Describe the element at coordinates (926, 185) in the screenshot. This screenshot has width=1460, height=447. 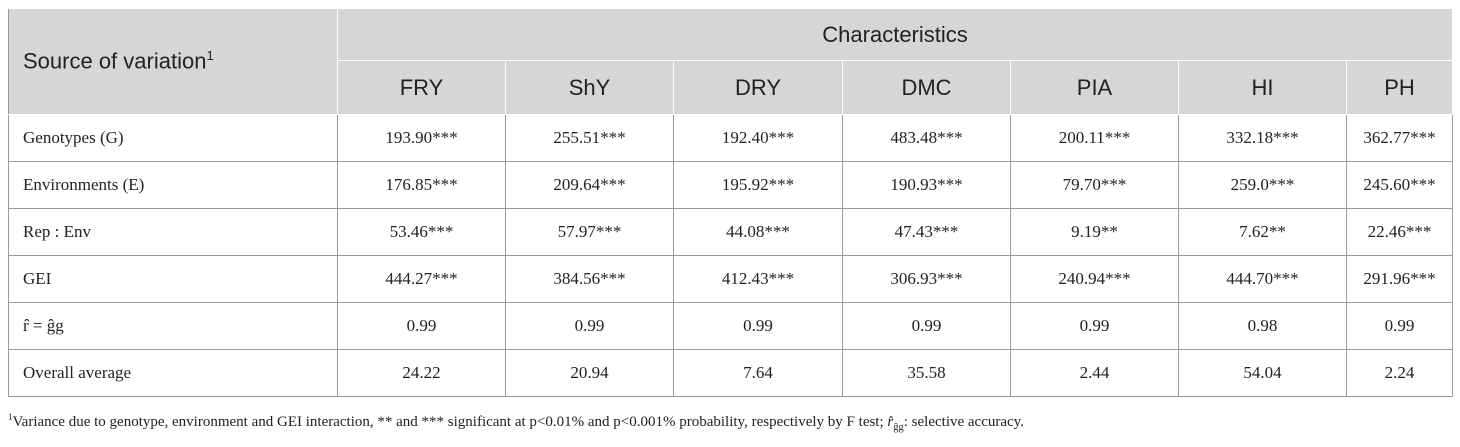
I see `cell: 190.93***` at that location.